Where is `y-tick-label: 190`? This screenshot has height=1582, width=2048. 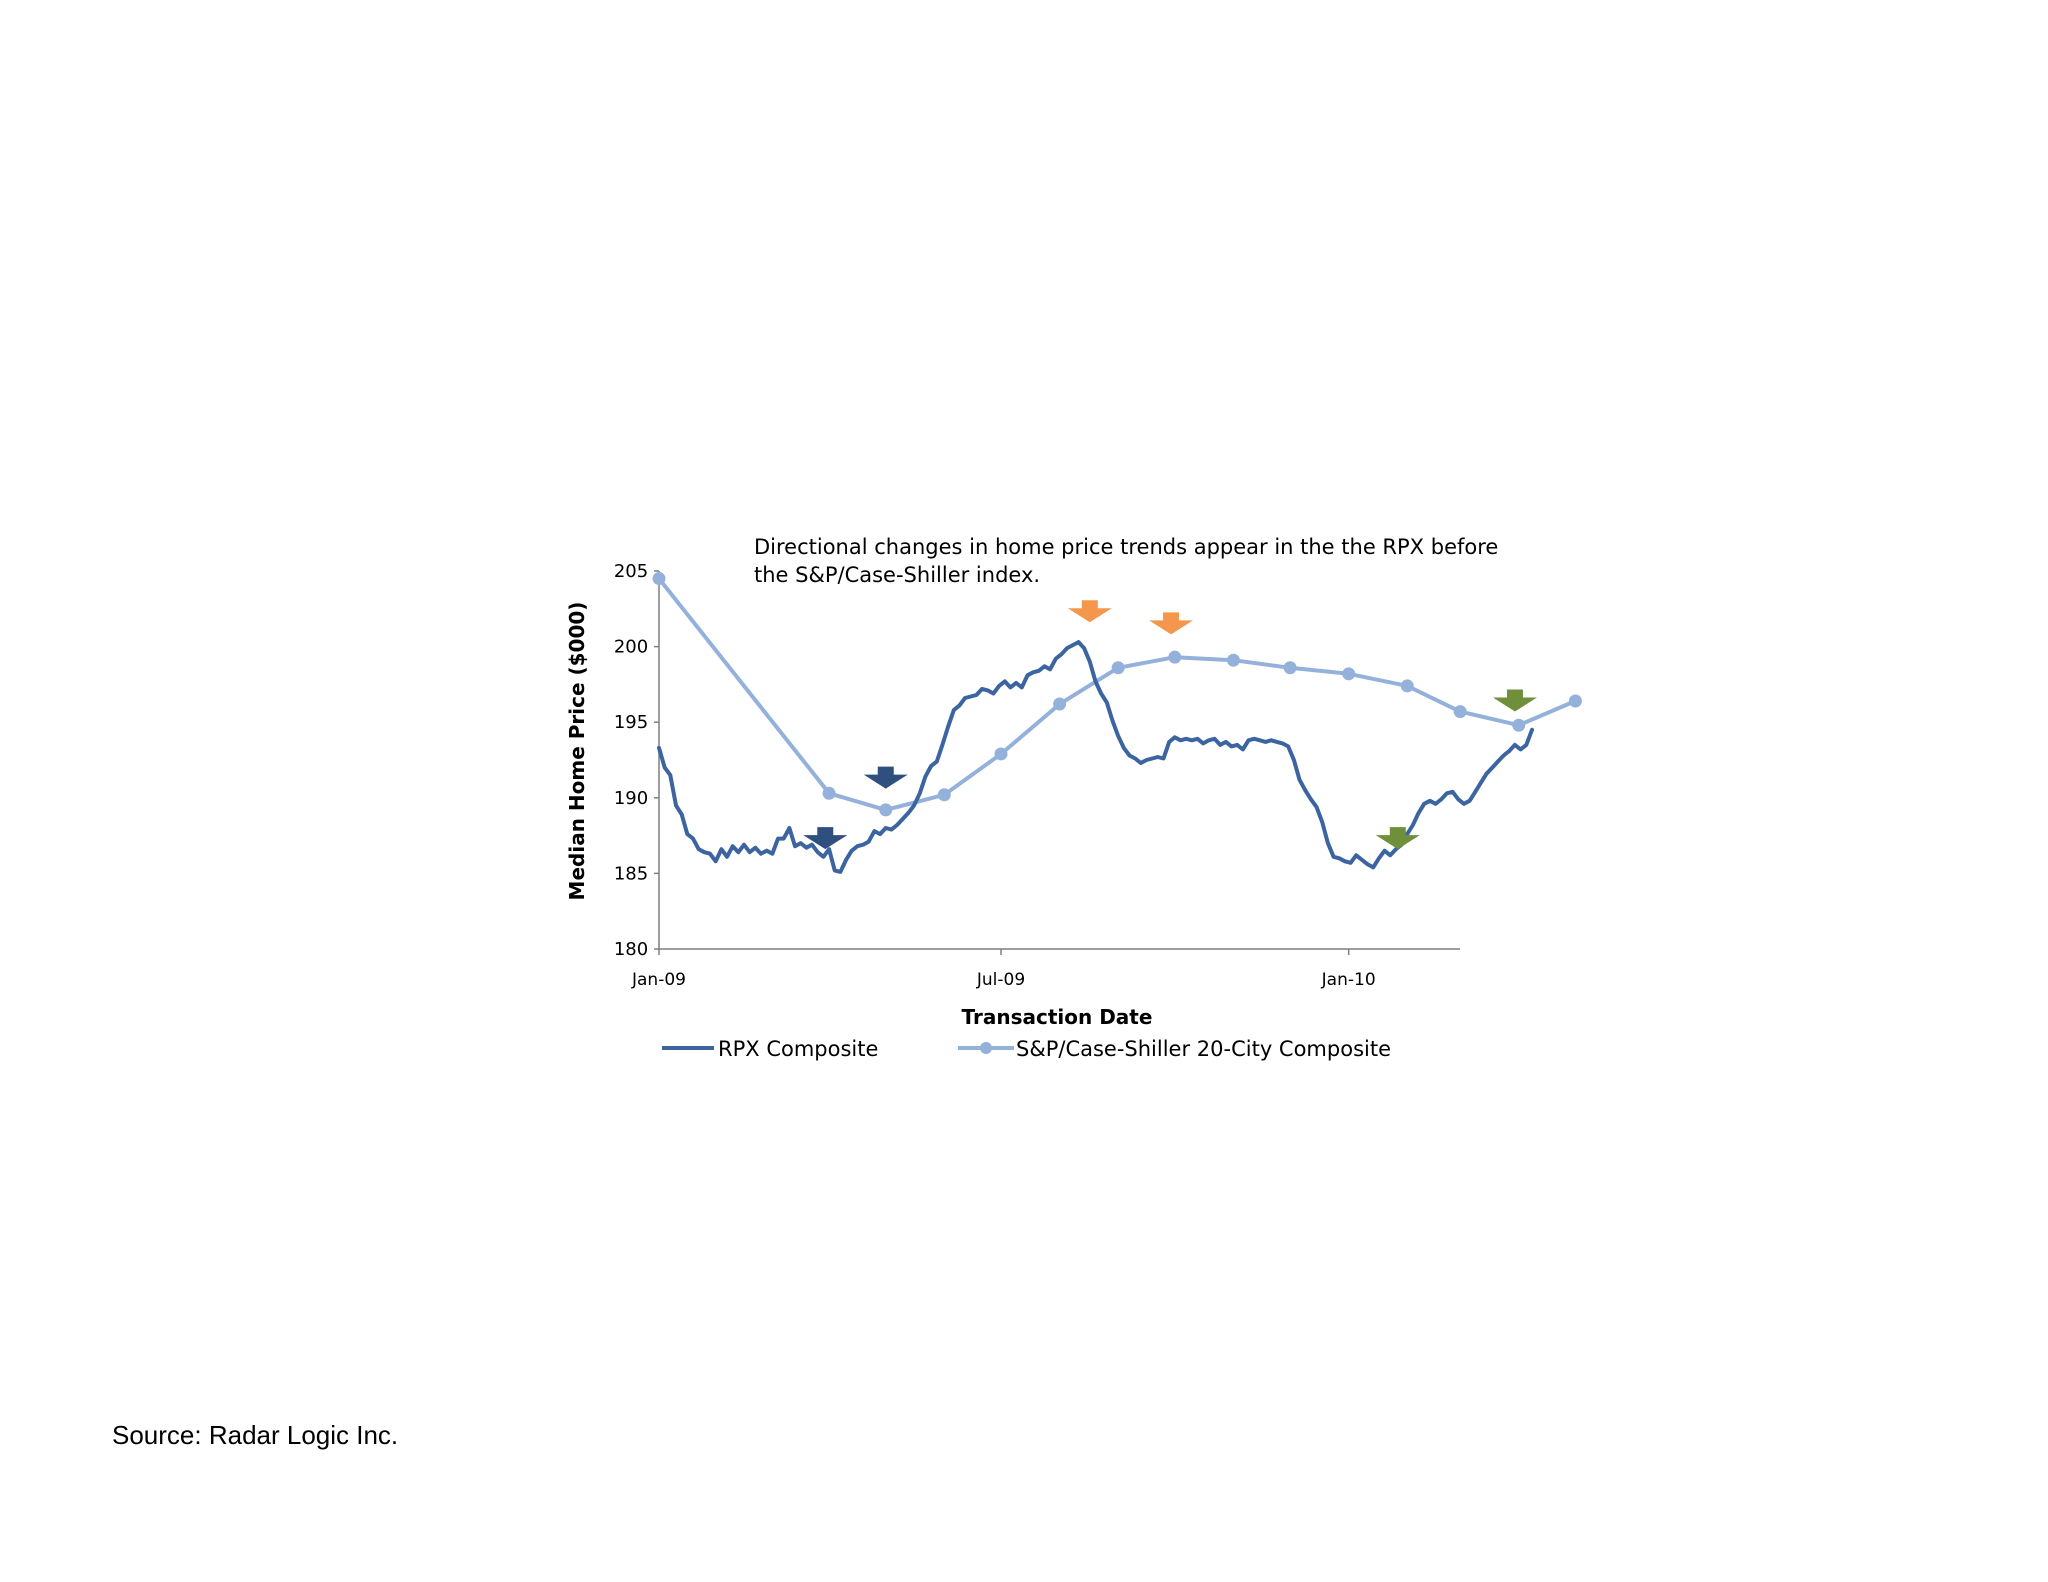
y-tick-label: 190 is located at coordinates (631, 798).